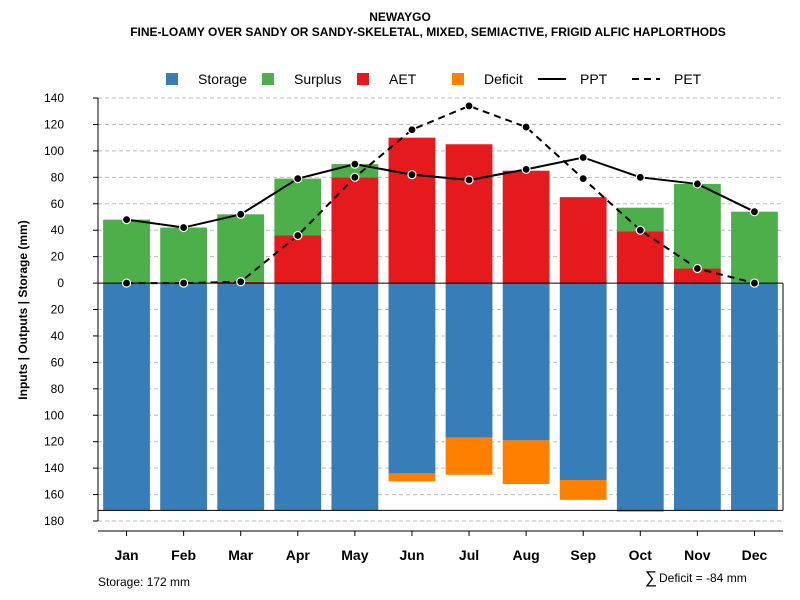 The height and width of the screenshot is (600, 800). Describe the element at coordinates (469, 555) in the screenshot. I see `x-tick-label: Jul` at that location.